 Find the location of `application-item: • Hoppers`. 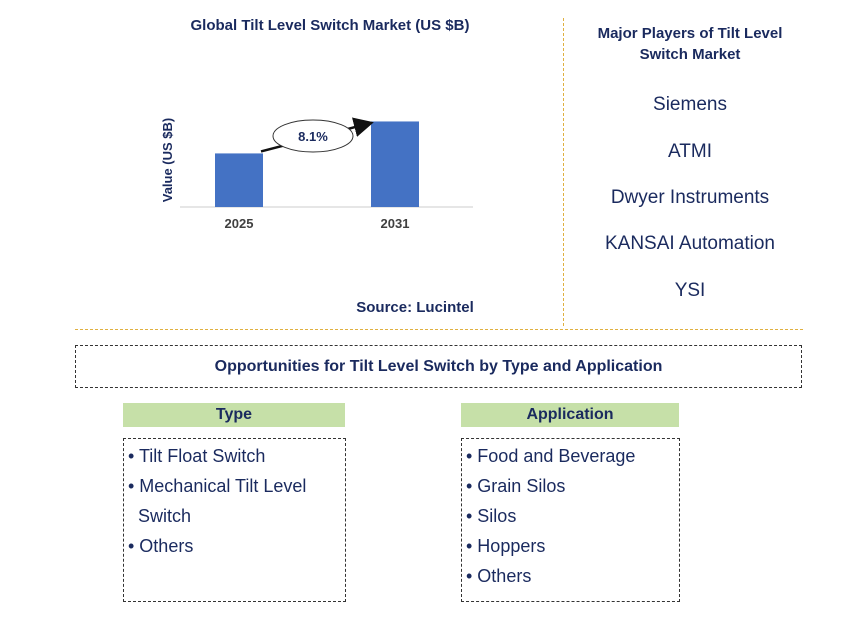

application-item: • Hoppers is located at coordinates (506, 546).